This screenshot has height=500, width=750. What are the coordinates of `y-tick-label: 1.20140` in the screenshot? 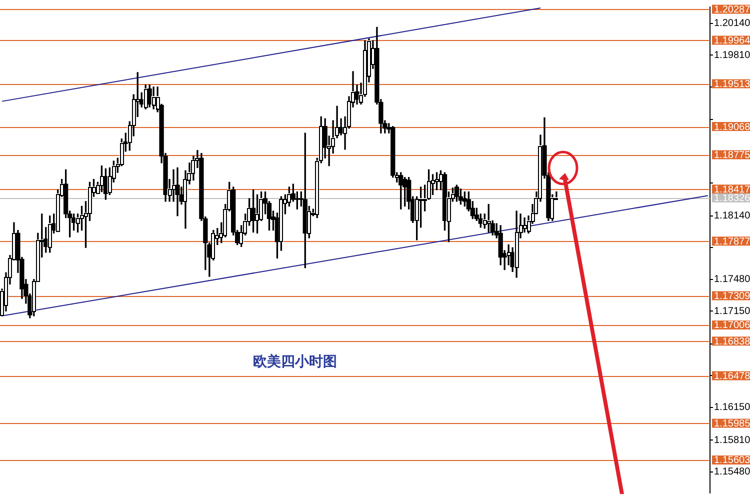 It's located at (732, 24).